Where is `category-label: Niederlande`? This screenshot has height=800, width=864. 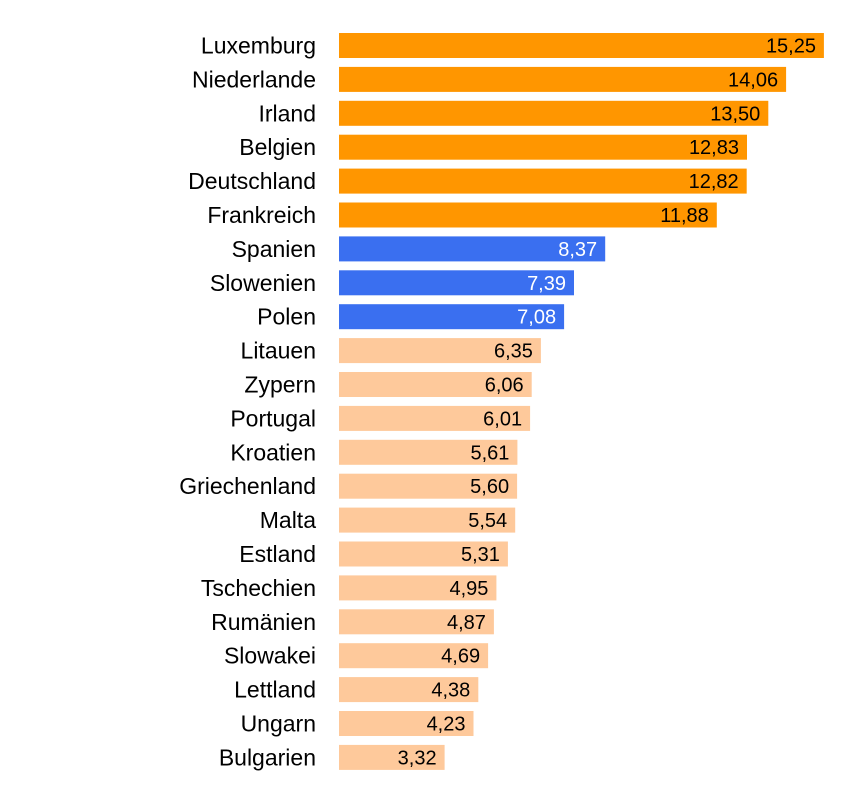
category-label: Niederlande is located at coordinates (254, 79).